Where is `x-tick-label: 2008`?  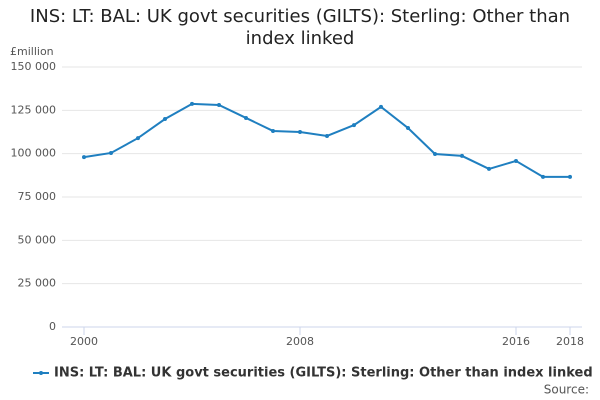 x-tick-label: 2008 is located at coordinates (300, 341).